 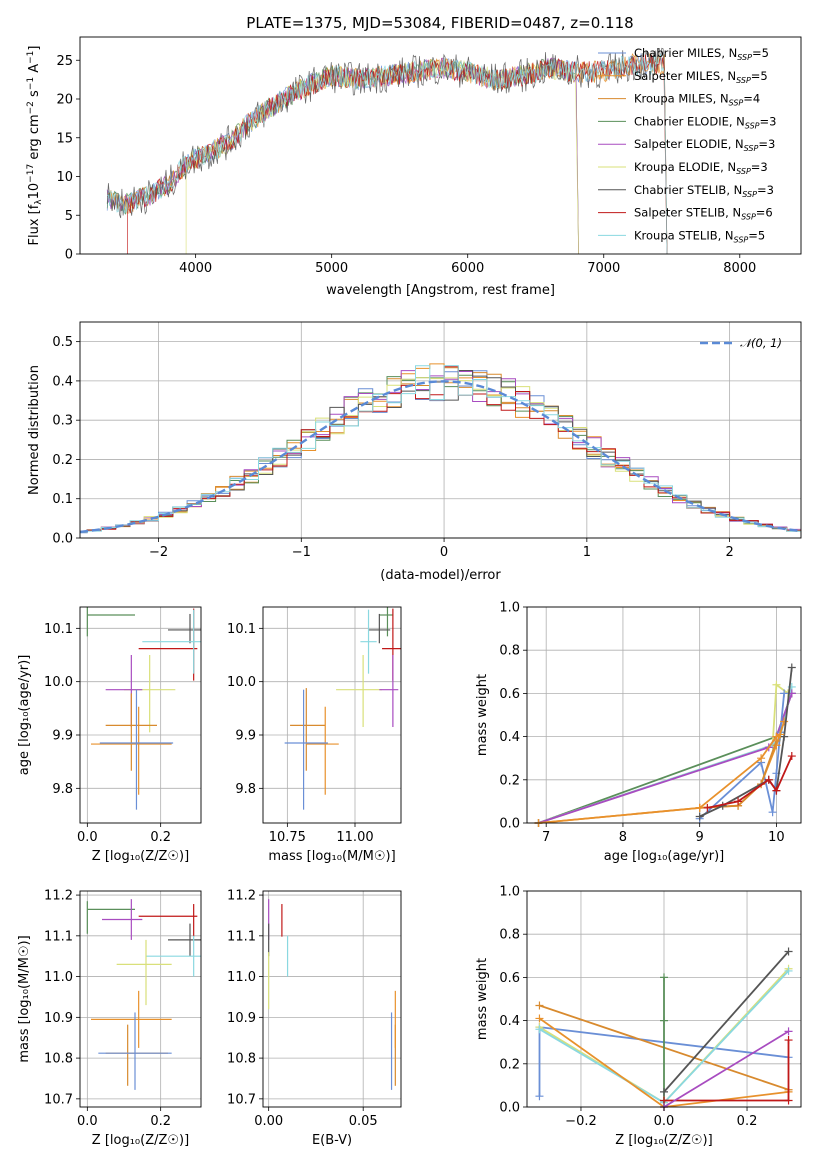 I want to click on legend-label: Salpeter MILES, NSSP=5, so click(x=701, y=77).